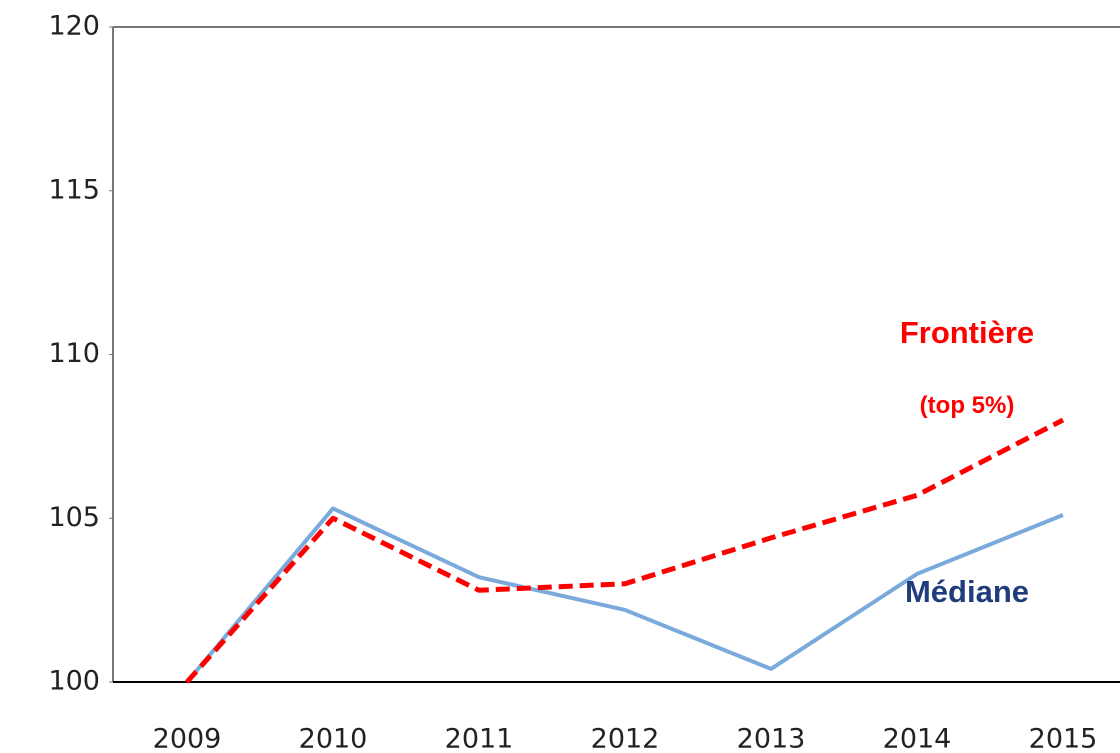  I want to click on x-tick-label: 2011, so click(479, 738).